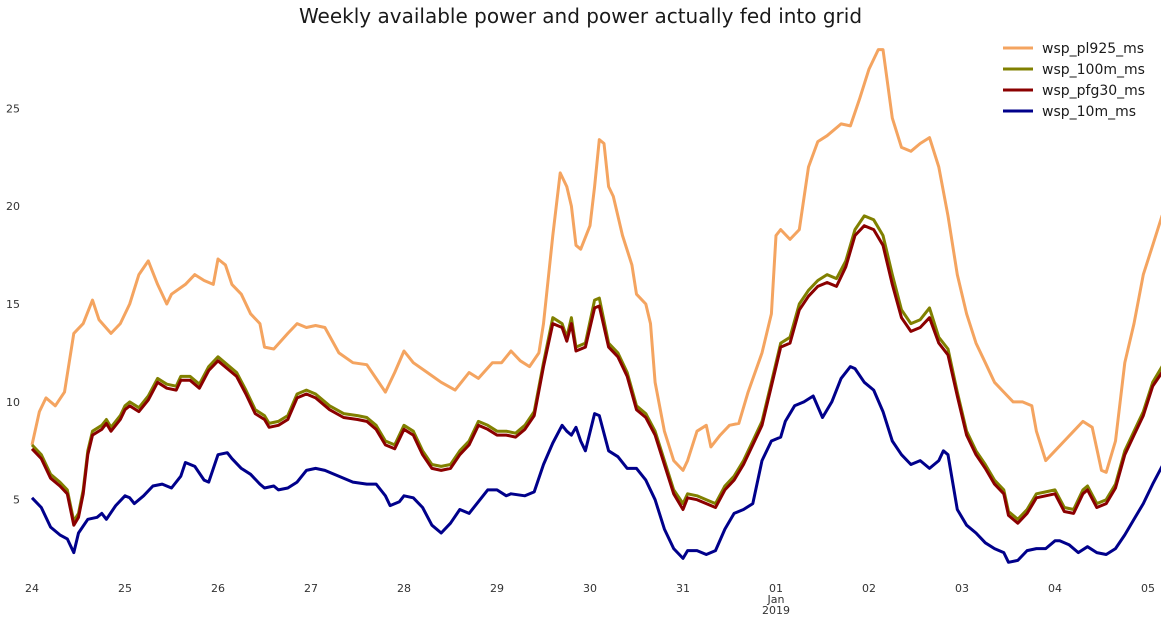 This screenshot has width=1161, height=625. Describe the element at coordinates (776, 588) in the screenshot. I see `x-tick-label: 01` at that location.